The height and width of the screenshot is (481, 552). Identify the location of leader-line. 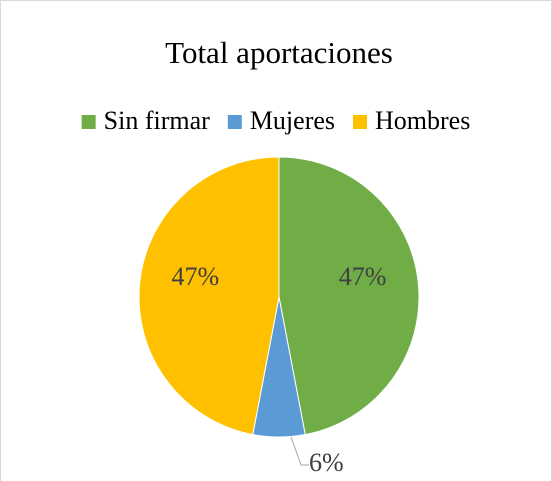
(299, 451).